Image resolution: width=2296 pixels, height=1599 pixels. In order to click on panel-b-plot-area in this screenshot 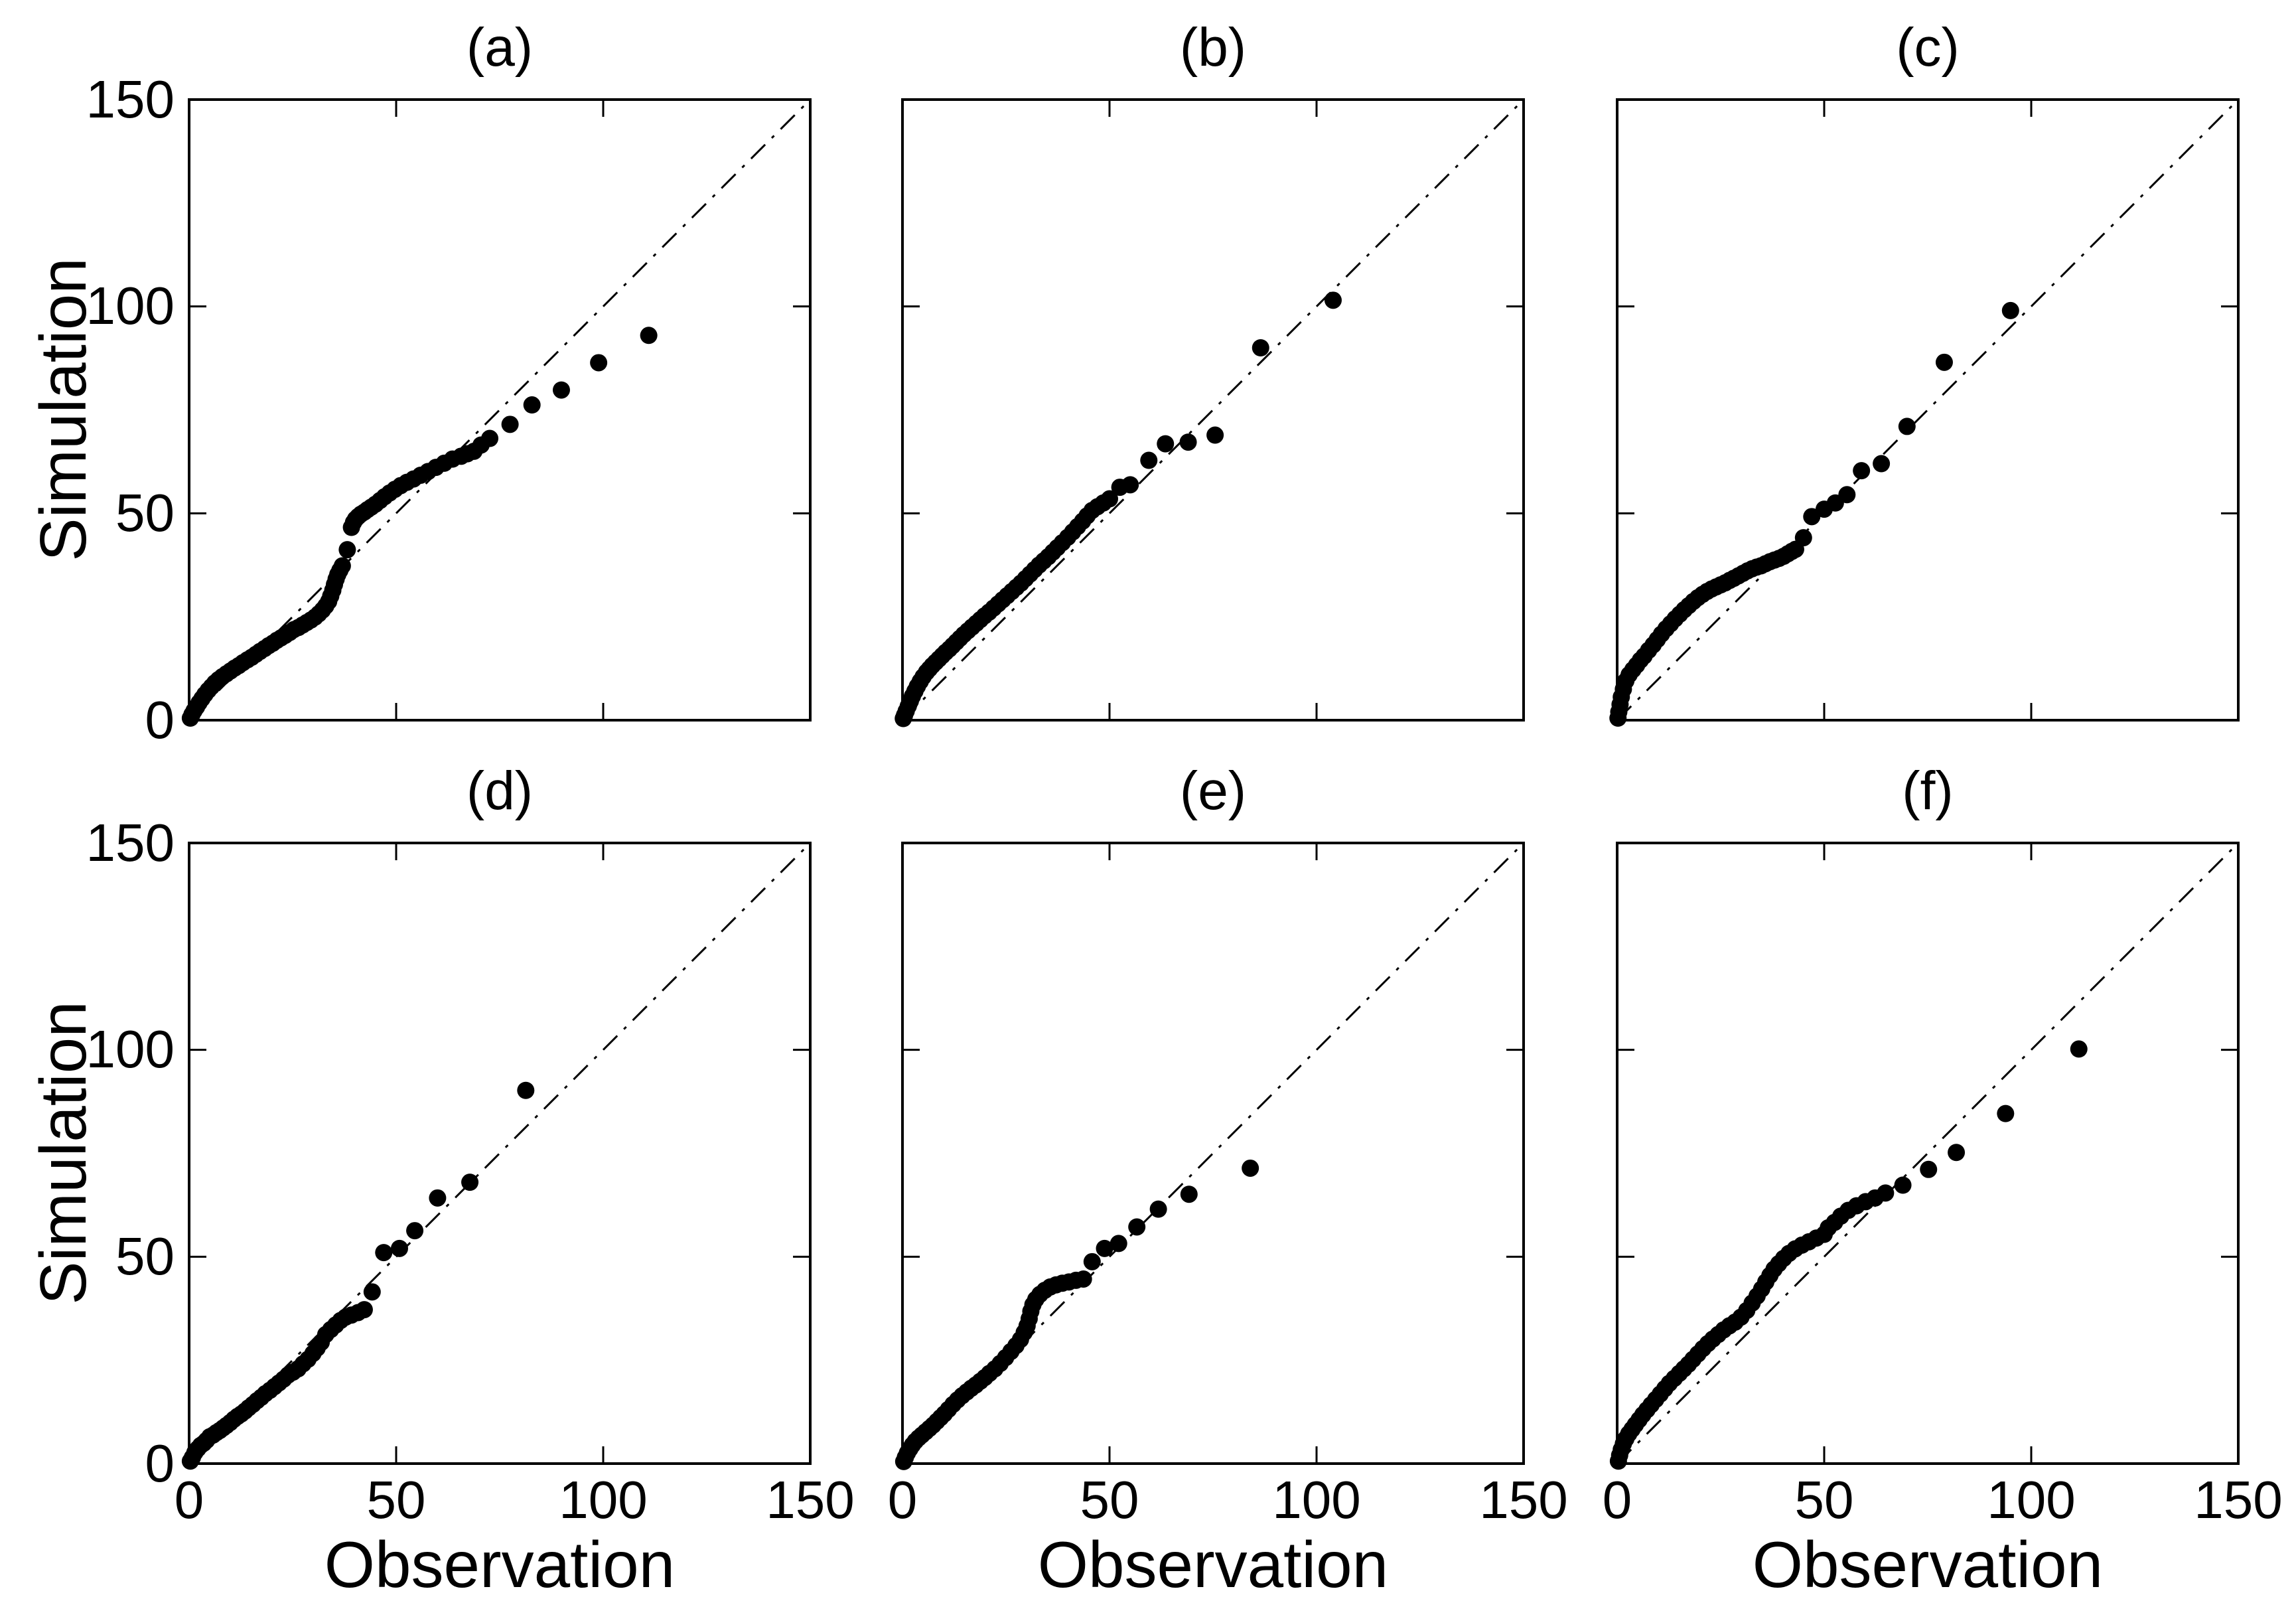, I will do `click(1210, 412)`.